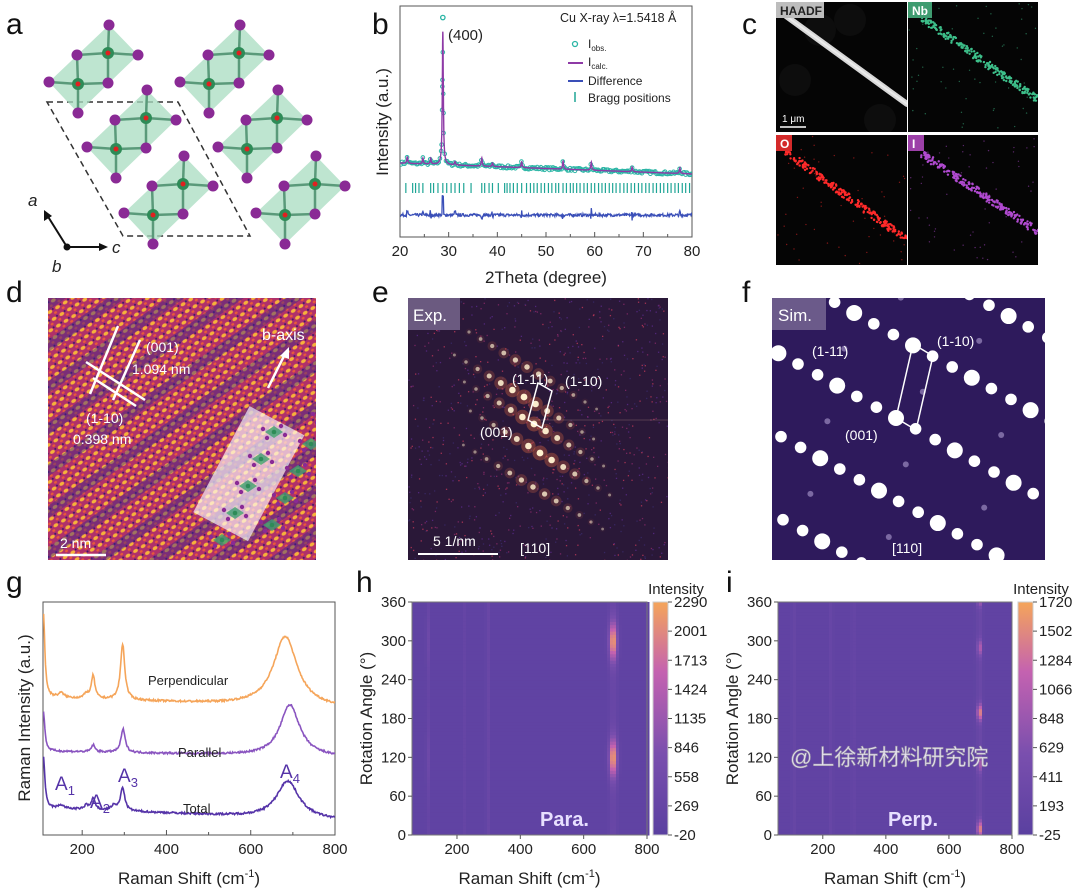  I want to click on oxygen-atom, so click(277, 118).